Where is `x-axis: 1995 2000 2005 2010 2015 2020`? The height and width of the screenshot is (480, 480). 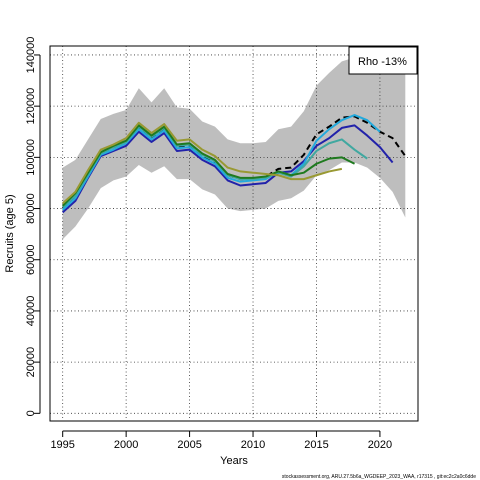
x-axis: 1995 2000 2005 2010 2015 2020 is located at coordinates (221, 440).